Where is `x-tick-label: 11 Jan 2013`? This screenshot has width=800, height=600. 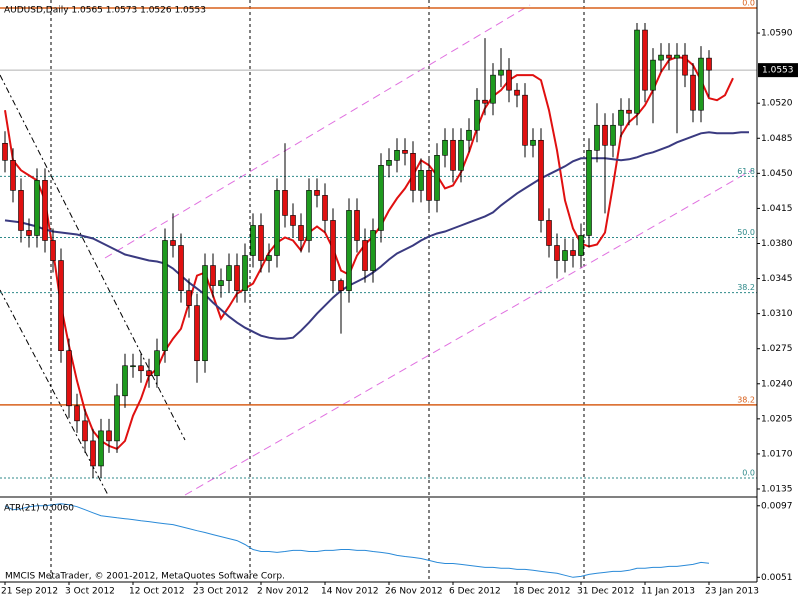
x-tick-label: 11 Jan 2013 is located at coordinates (668, 592).